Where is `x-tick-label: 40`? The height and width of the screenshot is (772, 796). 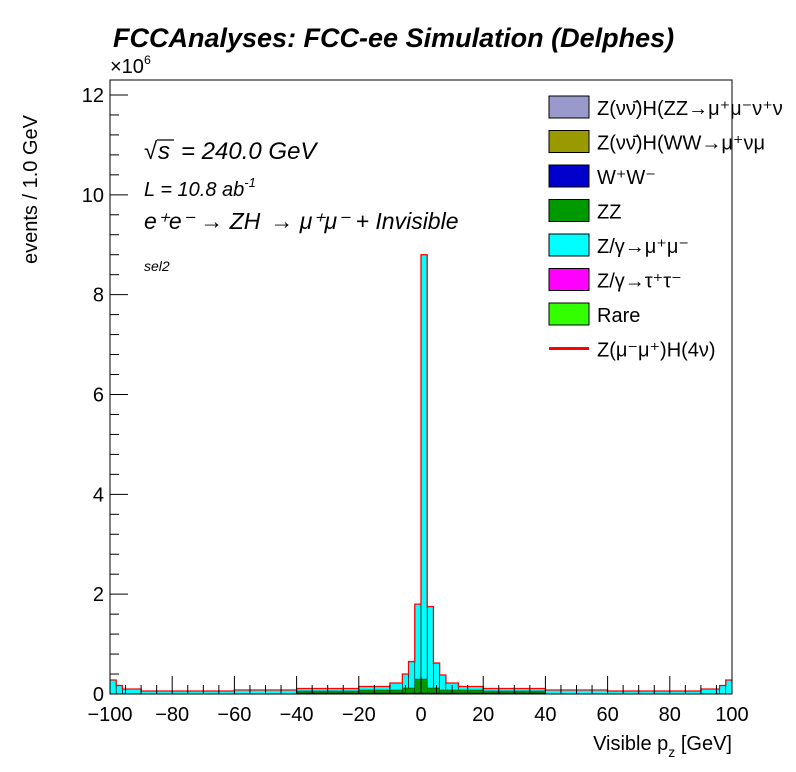
x-tick-label: 40 is located at coordinates (545, 715).